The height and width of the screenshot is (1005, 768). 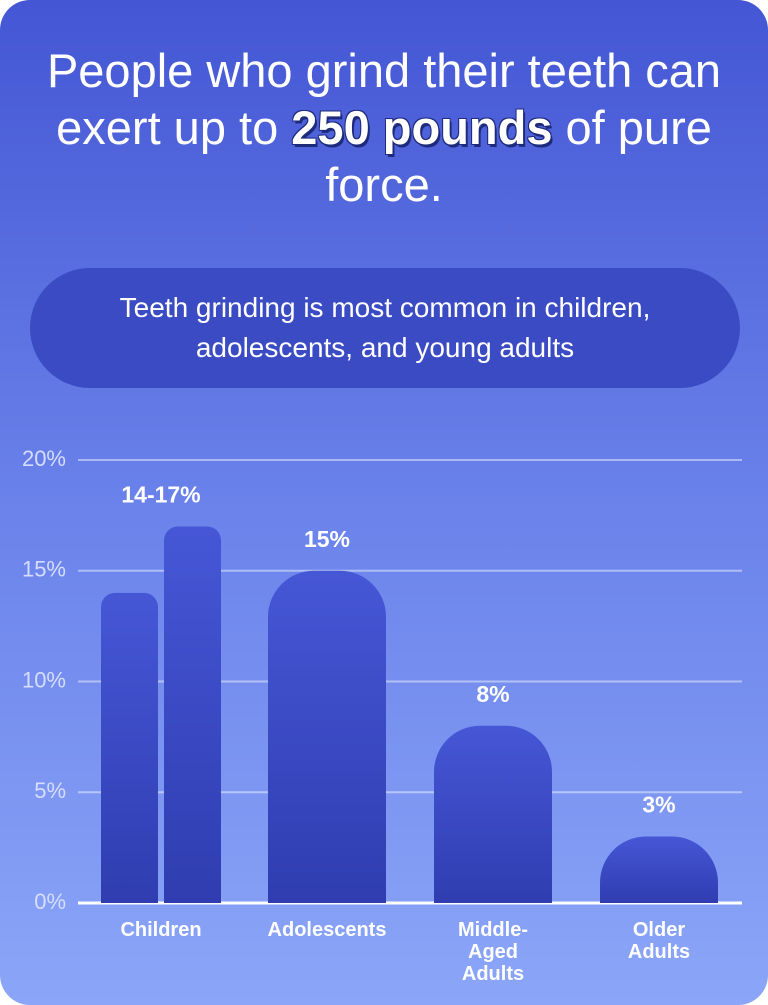 What do you see at coordinates (422, 127) in the screenshot?
I see `title-highlight: 250 pounds` at bounding box center [422, 127].